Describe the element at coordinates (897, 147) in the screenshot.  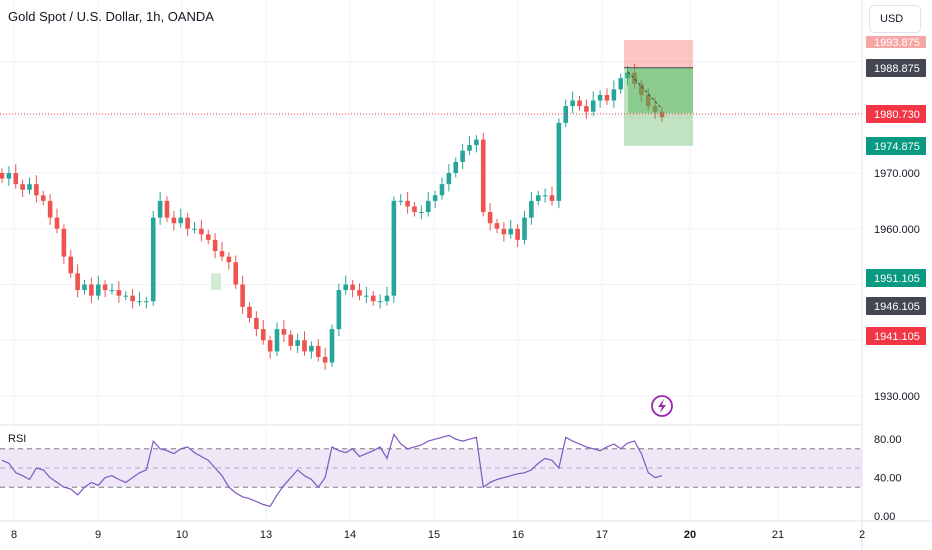
I see `price-tag-label: 1974.875` at that location.